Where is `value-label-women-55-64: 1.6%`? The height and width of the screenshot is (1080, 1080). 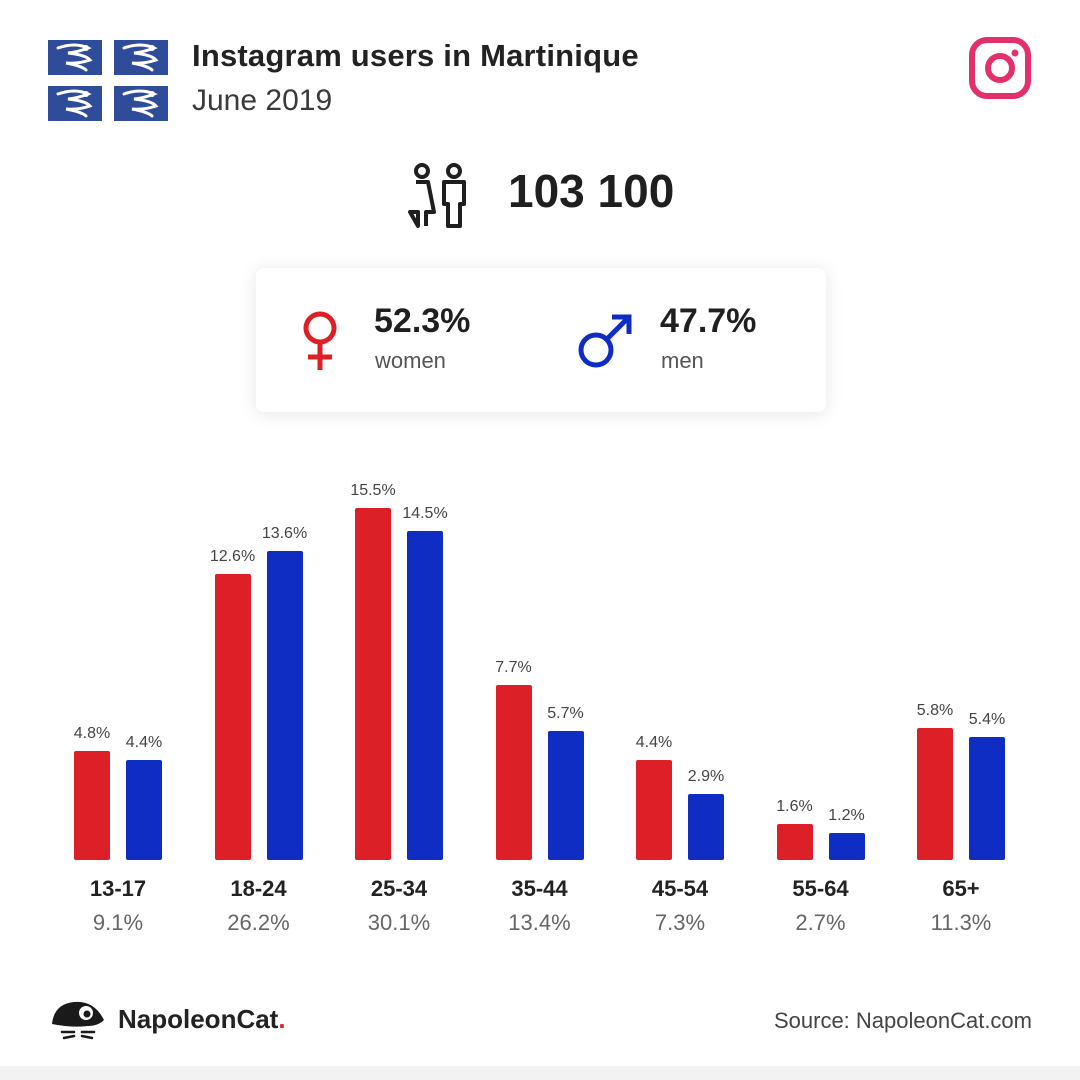 value-label-women-55-64: 1.6% is located at coordinates (794, 806).